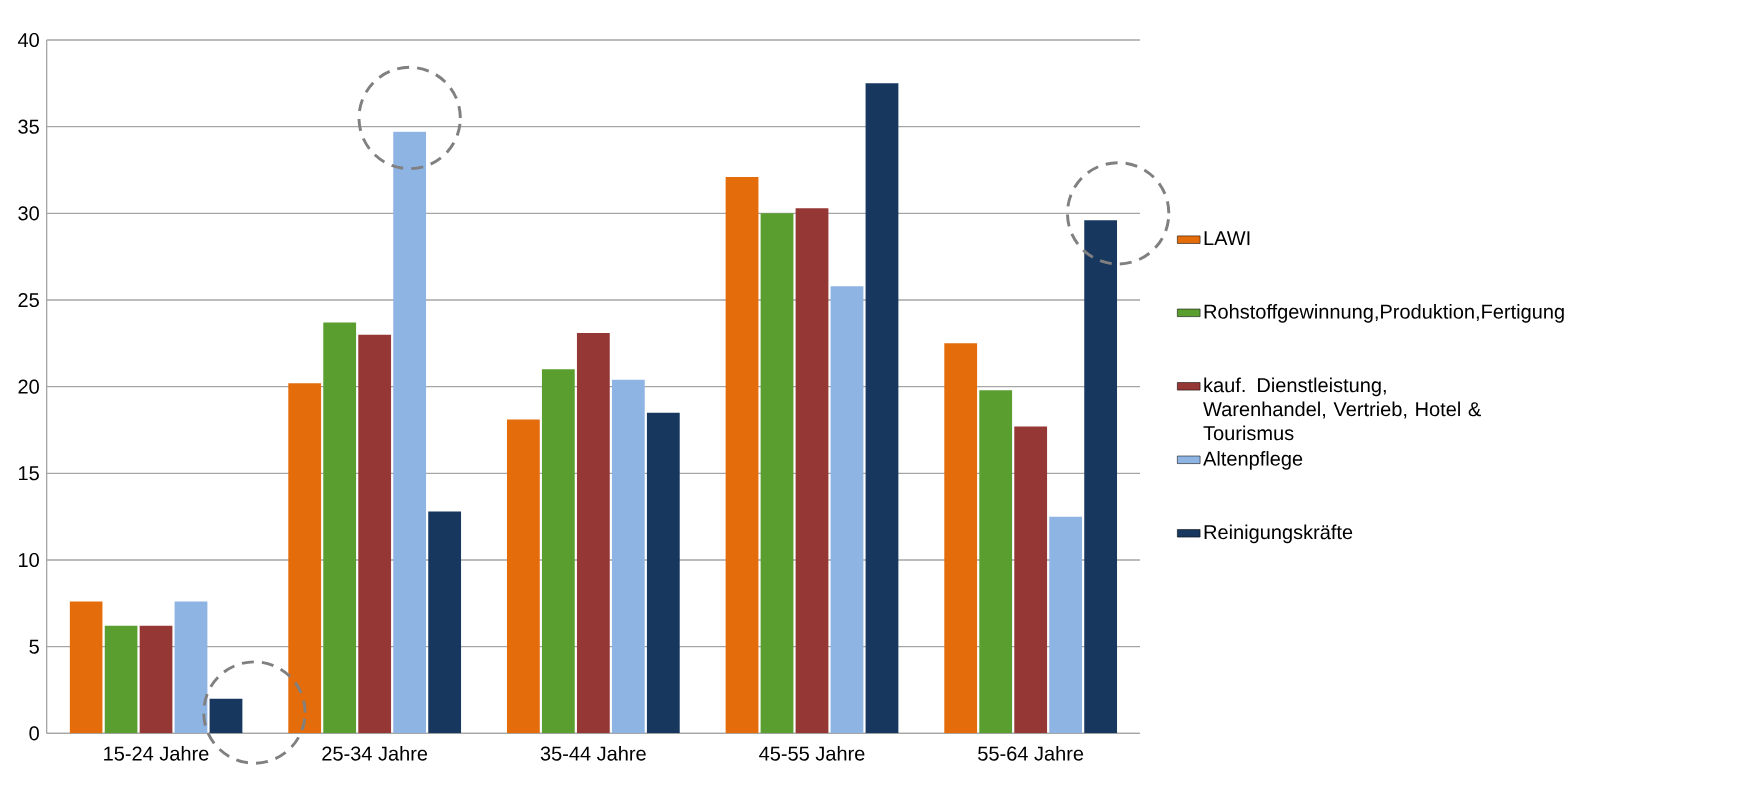 This screenshot has width=1752, height=787. What do you see at coordinates (375, 753) in the screenshot?
I see `x-tick-label: 25-34 Jahre` at bounding box center [375, 753].